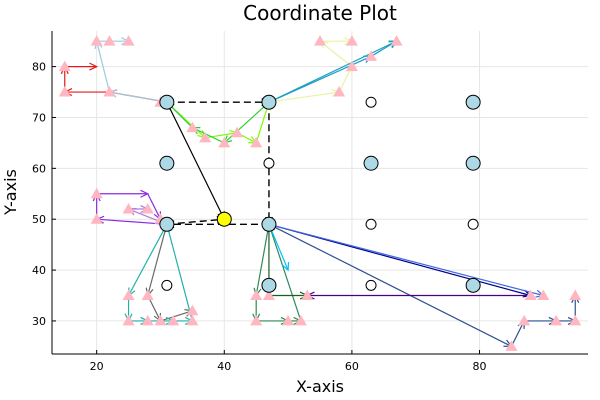 This screenshot has width=600, height=400. I want to click on y-tick-label: 30, so click(39, 321).